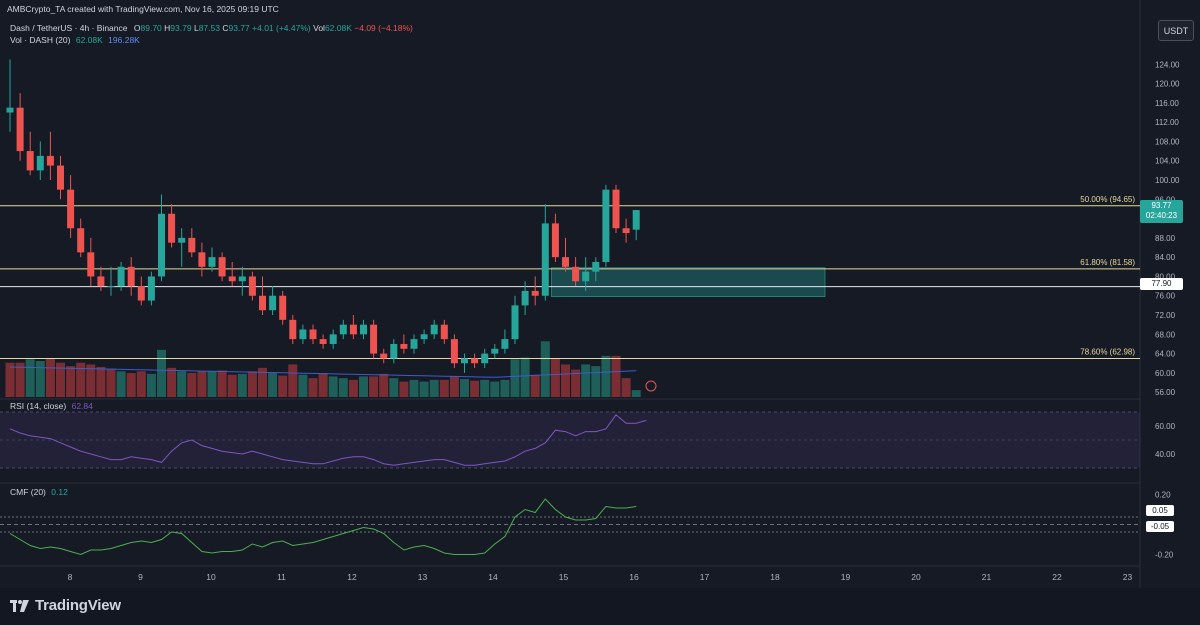 The image size is (1200, 625). What do you see at coordinates (634, 577) in the screenshot?
I see `time-tick: 16` at bounding box center [634, 577].